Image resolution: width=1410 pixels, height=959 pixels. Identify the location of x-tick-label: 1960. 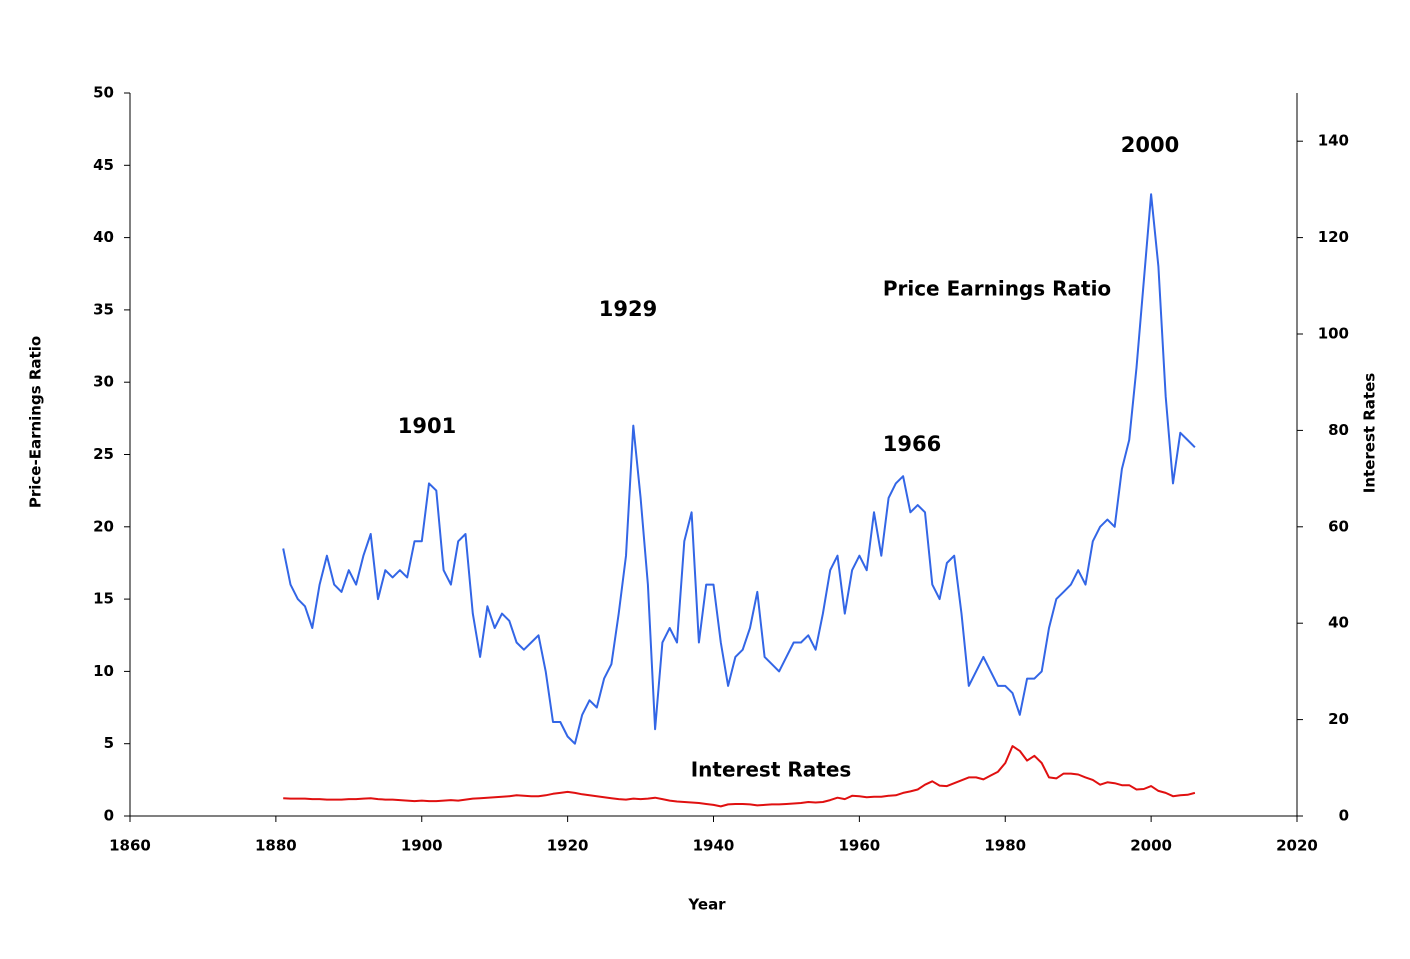
(860, 846).